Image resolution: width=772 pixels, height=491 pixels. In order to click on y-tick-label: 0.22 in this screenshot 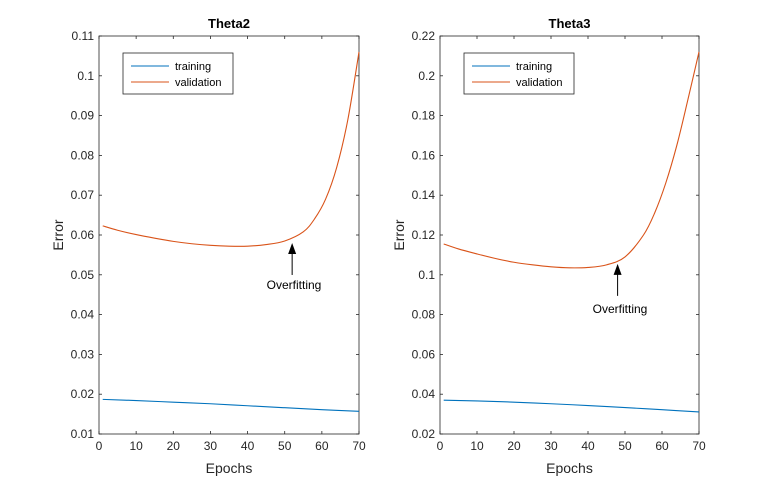, I will do `click(424, 36)`.